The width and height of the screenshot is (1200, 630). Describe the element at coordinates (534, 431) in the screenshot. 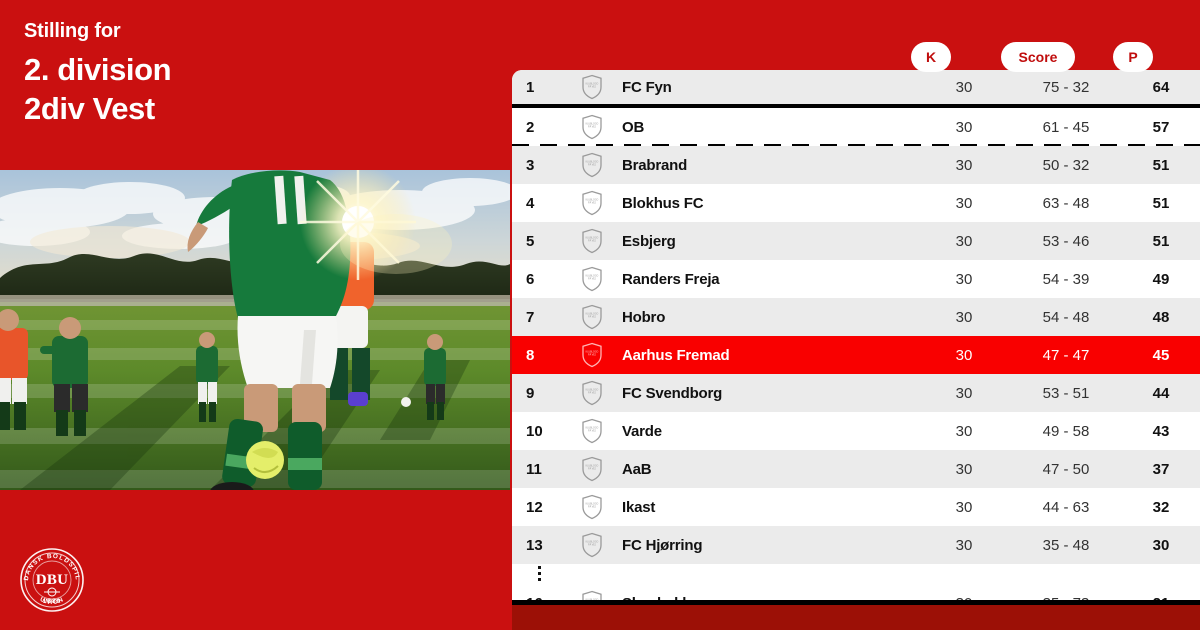

I see `row-rank: 10` at that location.